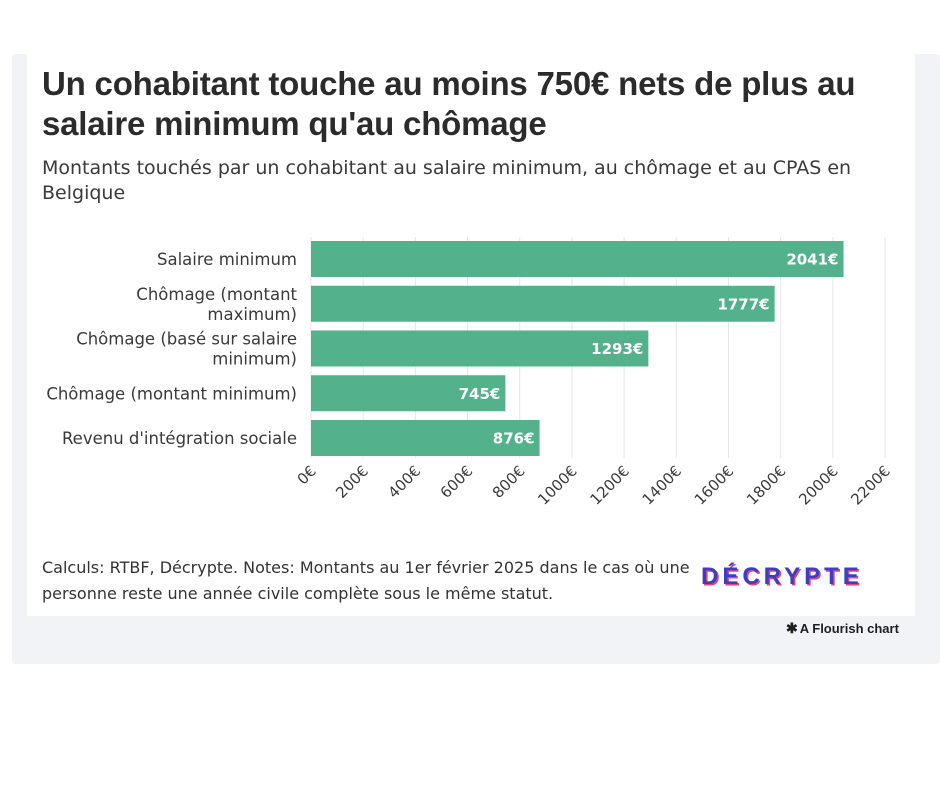  I want to click on x-tick-label: 400€, so click(404, 482).